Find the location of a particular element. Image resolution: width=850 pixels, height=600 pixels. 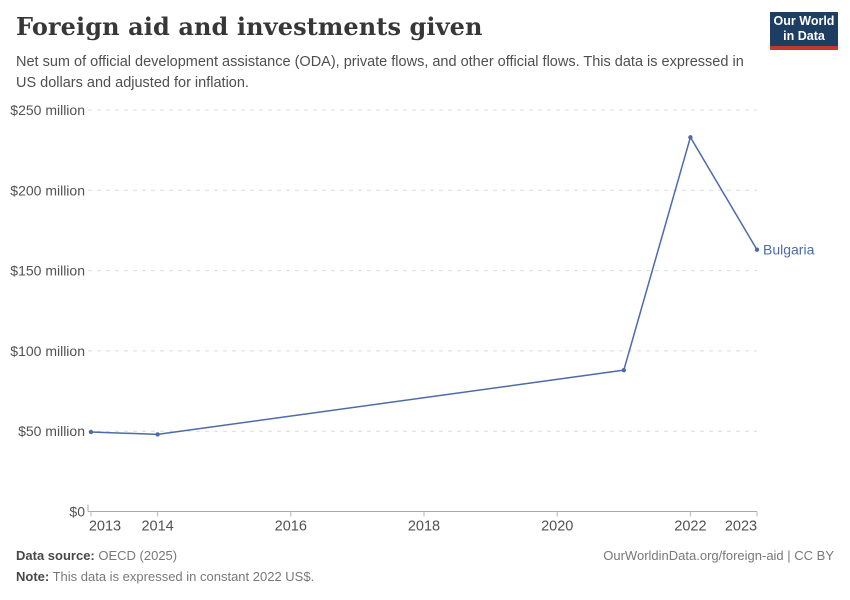

datasource-value: OECD (2025) is located at coordinates (136, 555).